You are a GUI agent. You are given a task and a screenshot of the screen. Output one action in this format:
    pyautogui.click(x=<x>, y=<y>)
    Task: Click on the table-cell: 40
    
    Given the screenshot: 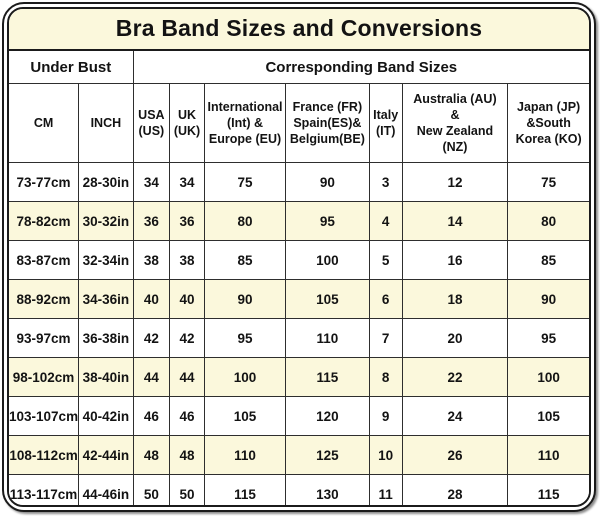 What is the action you would take?
    pyautogui.click(x=187, y=299)
    